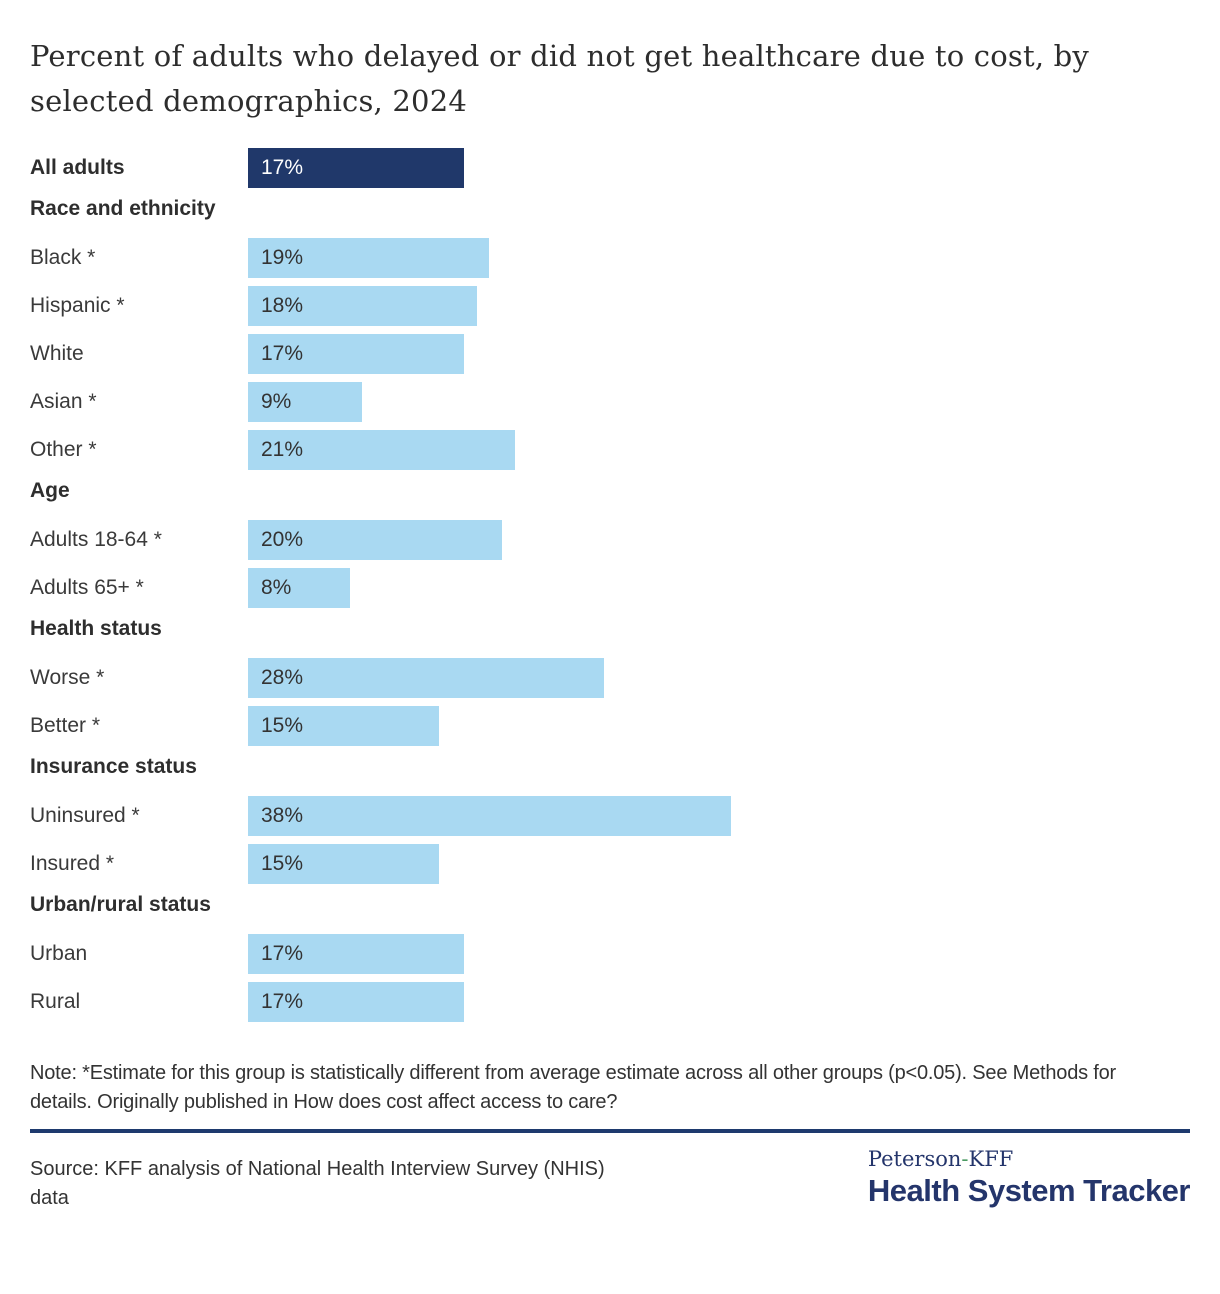 The width and height of the screenshot is (1220, 1294). Describe the element at coordinates (991, 1159) in the screenshot. I see `logo-kff: KFF` at that location.